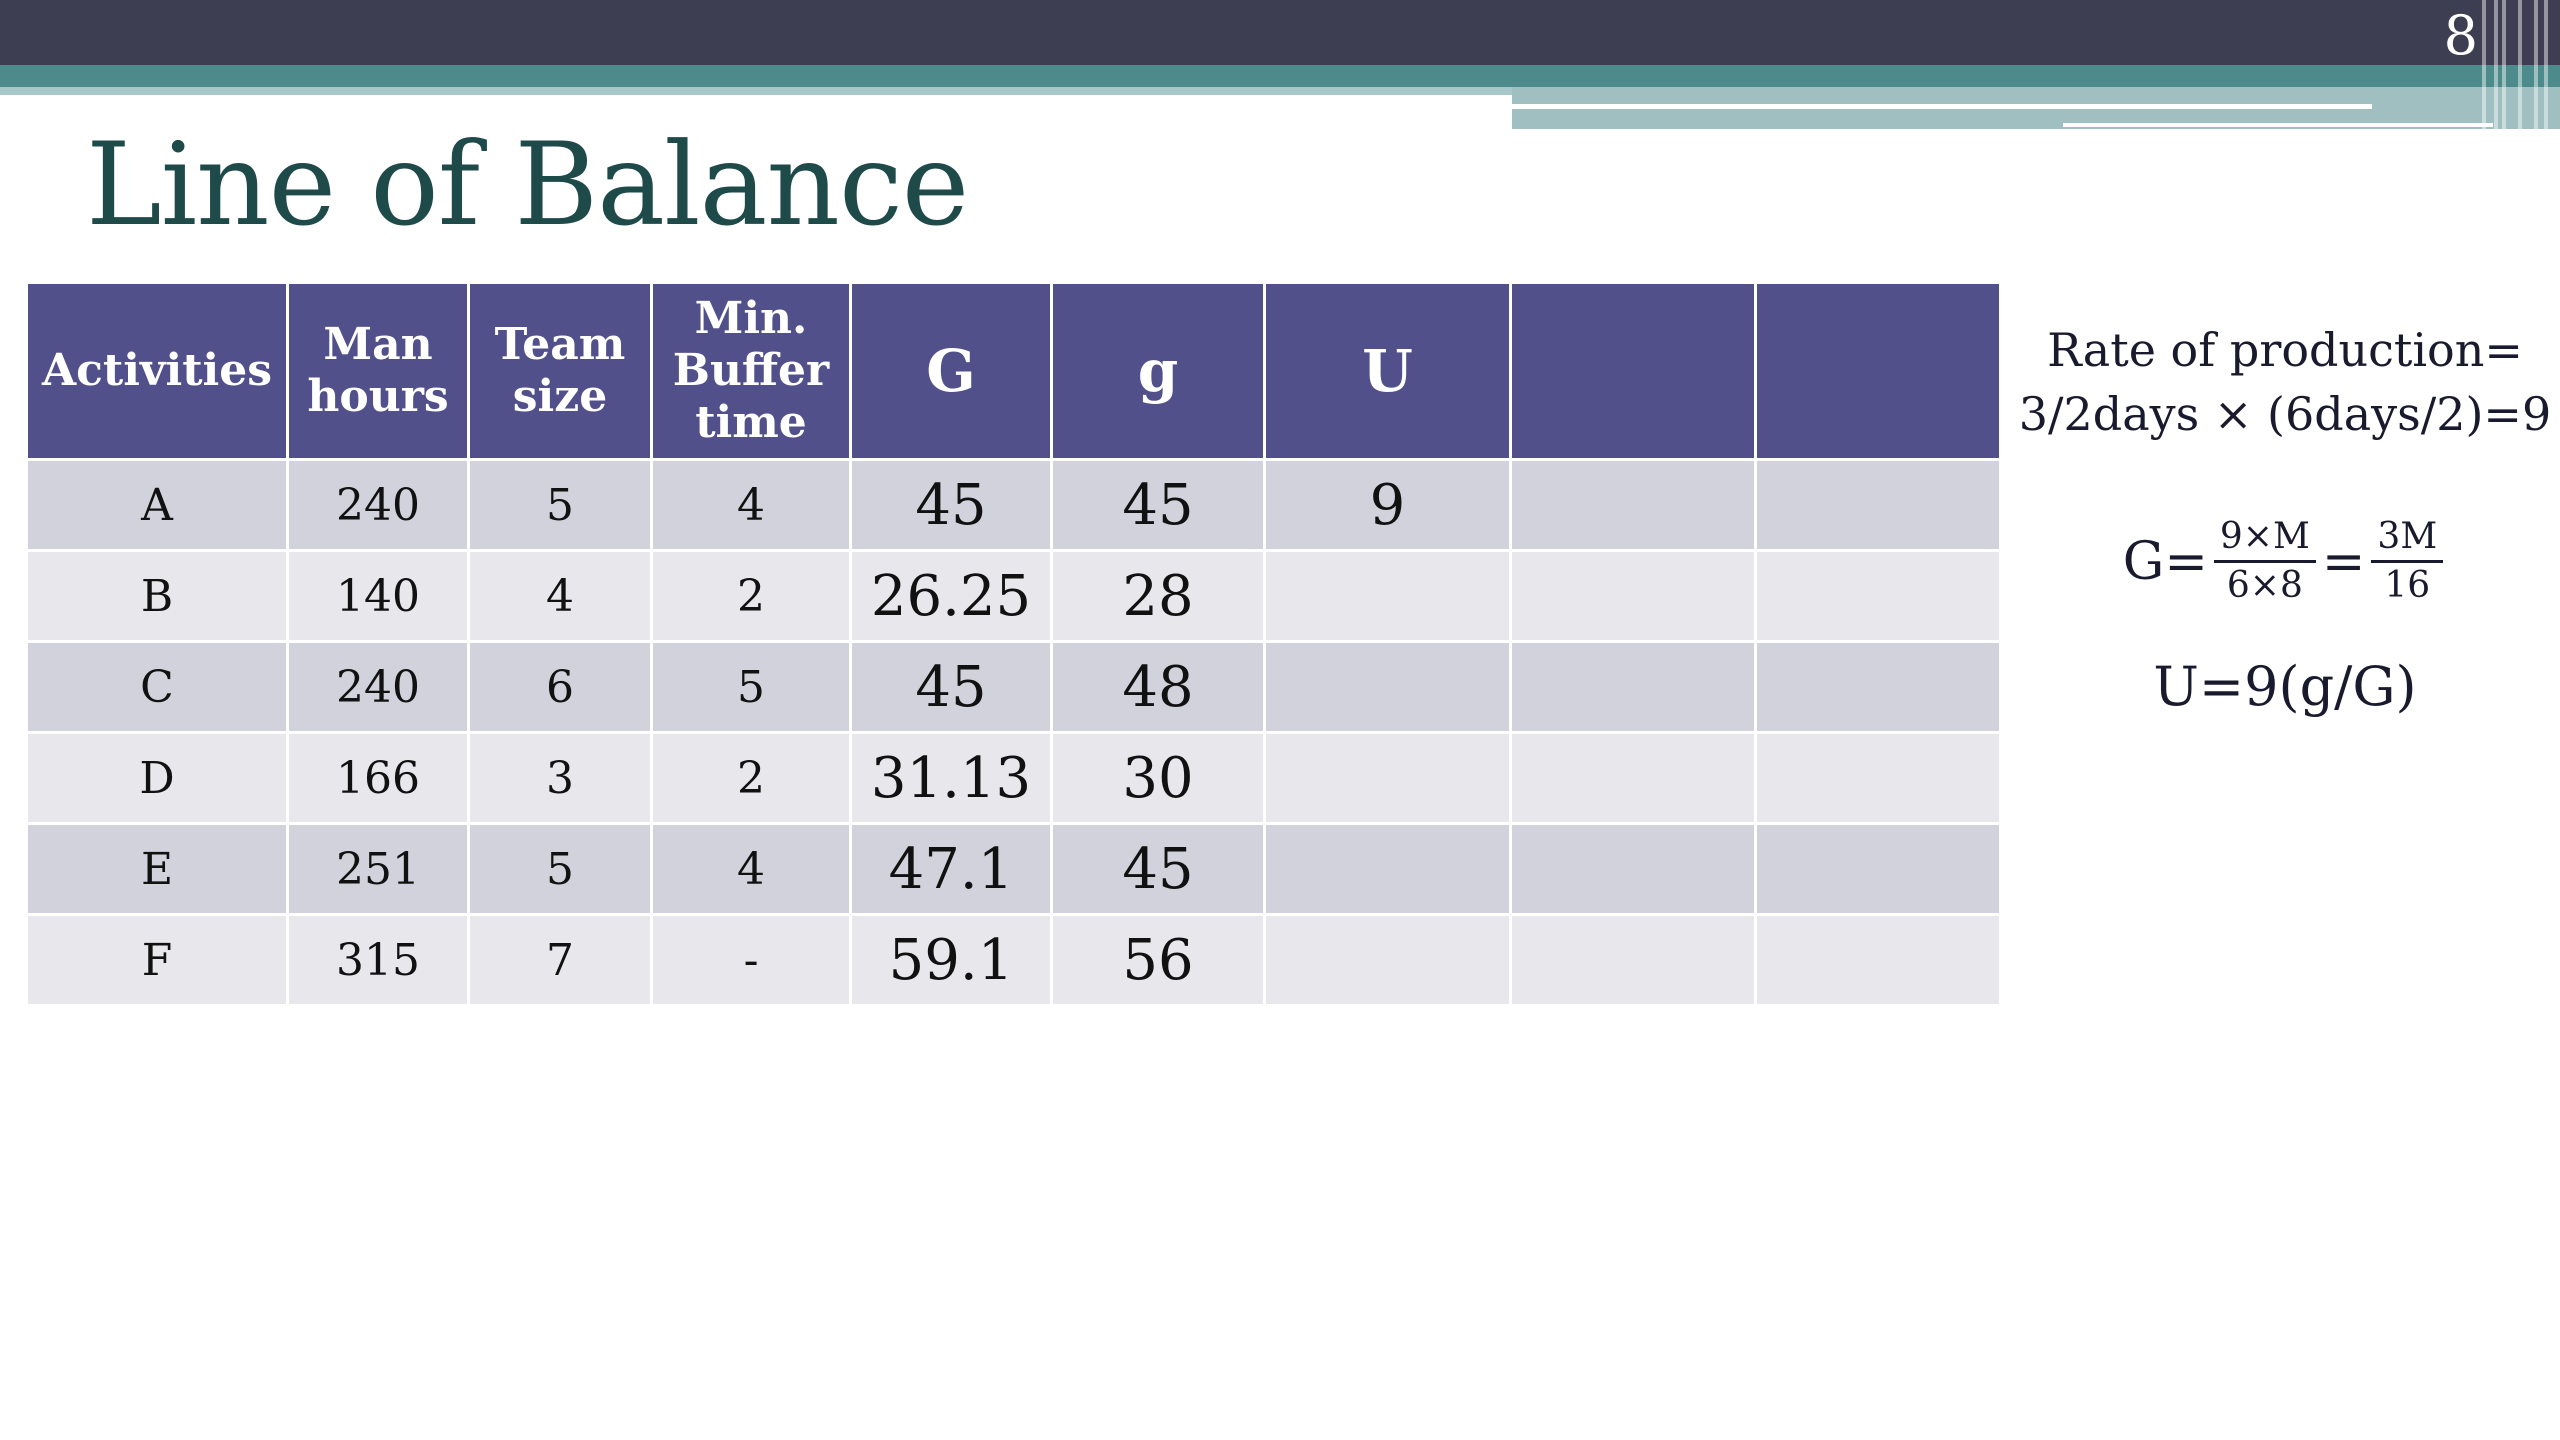  What do you see at coordinates (2285, 686) in the screenshot?
I see `u-formula: U=9(g/G)` at bounding box center [2285, 686].